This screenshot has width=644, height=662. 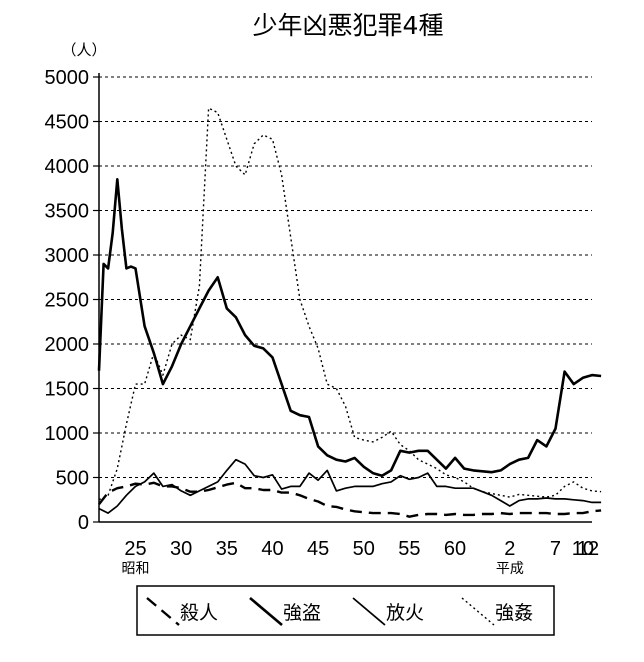 What do you see at coordinates (555, 549) in the screenshot?
I see `x-tick-label: 7` at bounding box center [555, 549].